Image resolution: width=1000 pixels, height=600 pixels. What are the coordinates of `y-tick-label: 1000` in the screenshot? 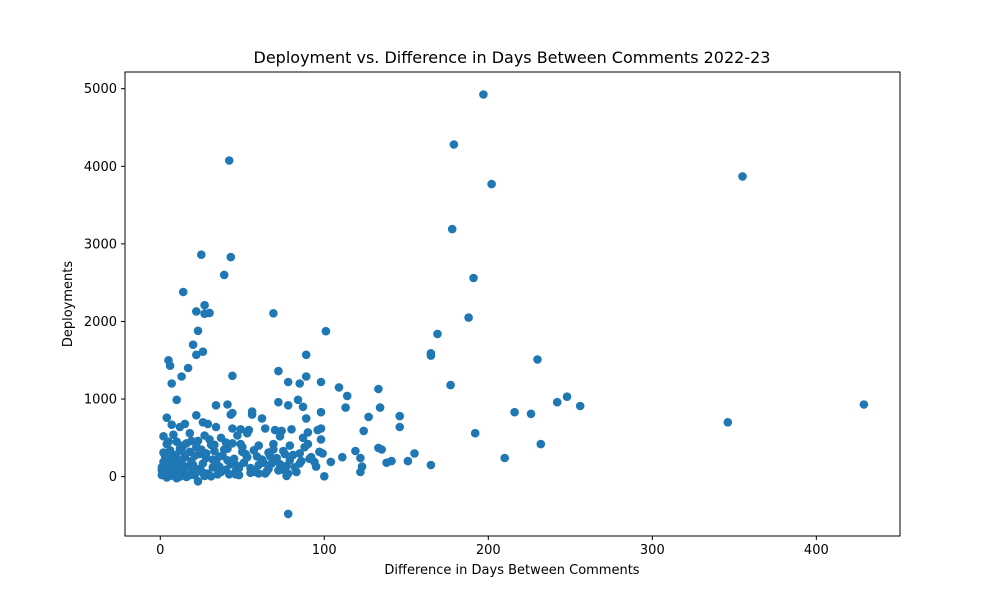 It's located at (100, 400).